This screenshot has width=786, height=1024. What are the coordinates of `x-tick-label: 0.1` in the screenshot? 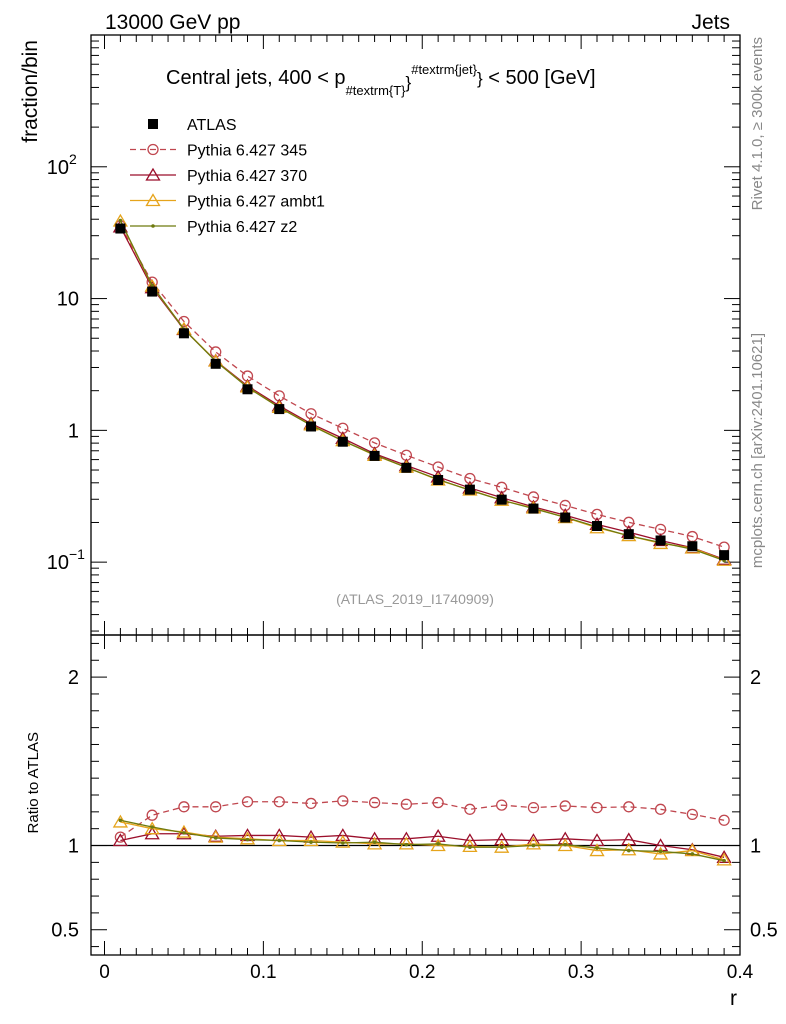 It's located at (263, 972).